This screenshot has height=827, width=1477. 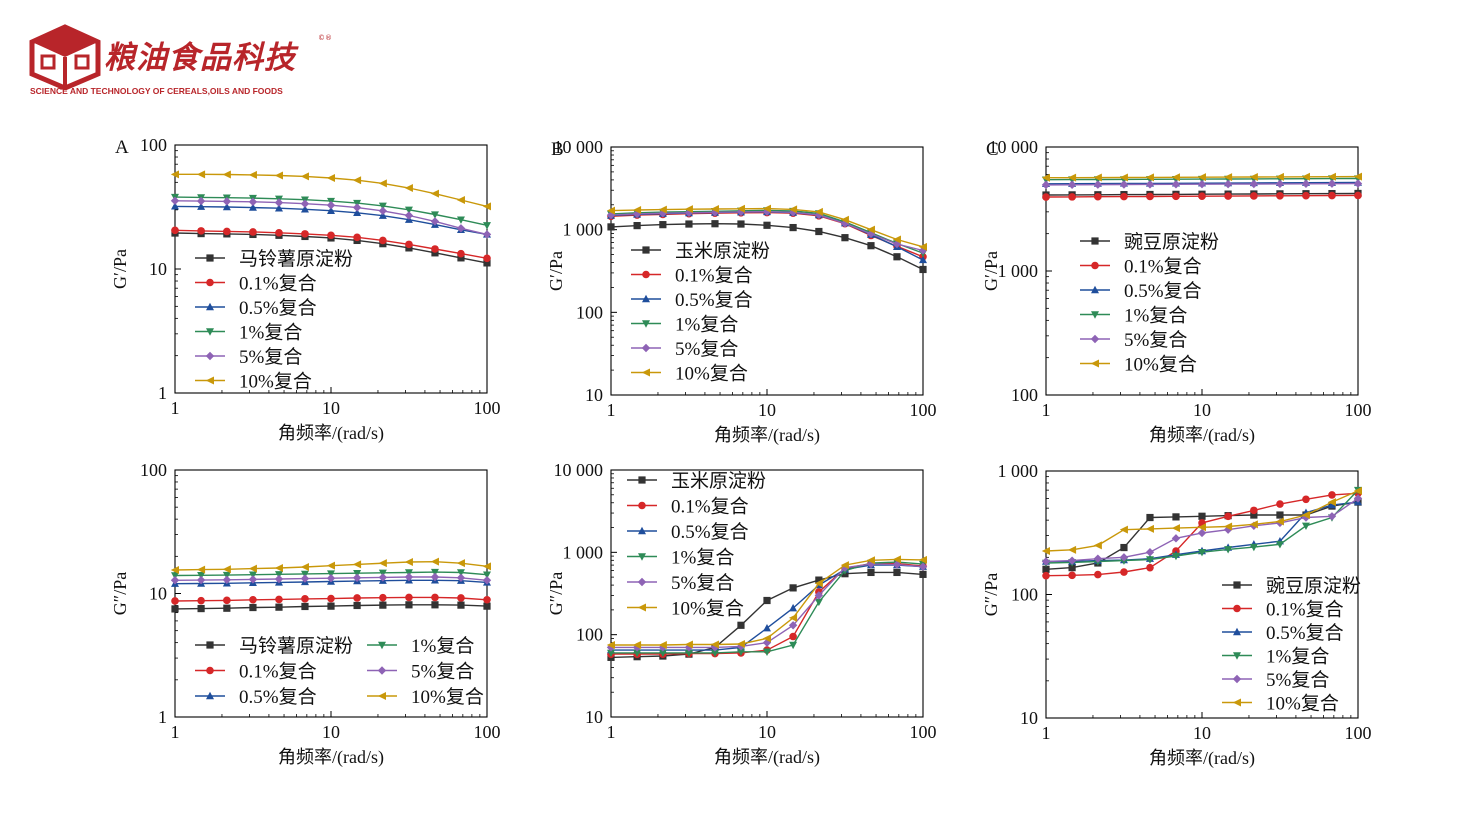 What do you see at coordinates (339, 671) in the screenshot?
I see `legend: 马铃薯原淀粉 0.1%复合 0.5%复合 1%复合 5%复合 10%复合` at bounding box center [339, 671].